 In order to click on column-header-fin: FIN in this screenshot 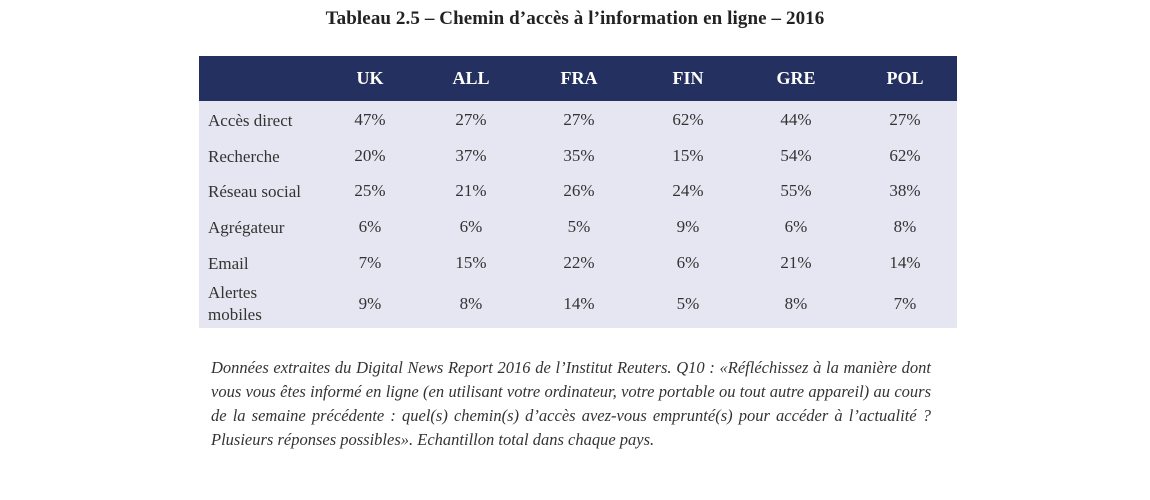, I will do `click(688, 78)`.